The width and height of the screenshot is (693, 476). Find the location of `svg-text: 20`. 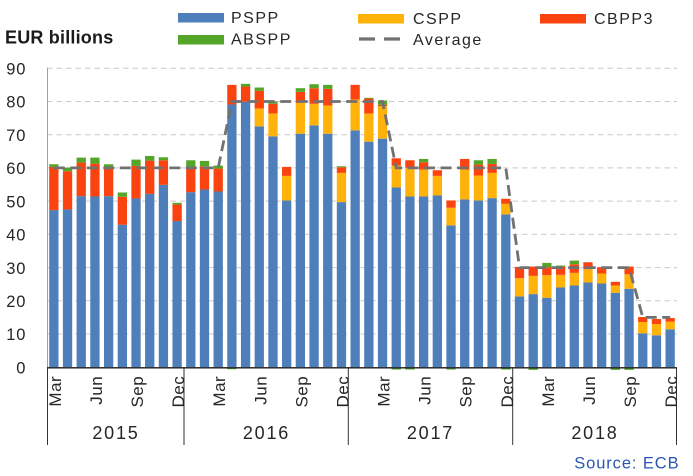

svg-text: 20 is located at coordinates (16, 302).